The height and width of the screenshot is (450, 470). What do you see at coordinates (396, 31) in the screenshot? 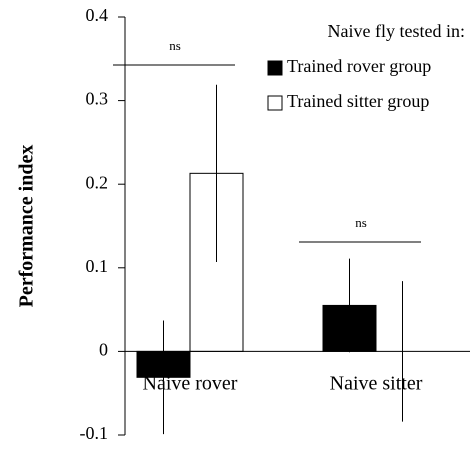
I see `legend-title: Naive fly tested in:` at bounding box center [396, 31].